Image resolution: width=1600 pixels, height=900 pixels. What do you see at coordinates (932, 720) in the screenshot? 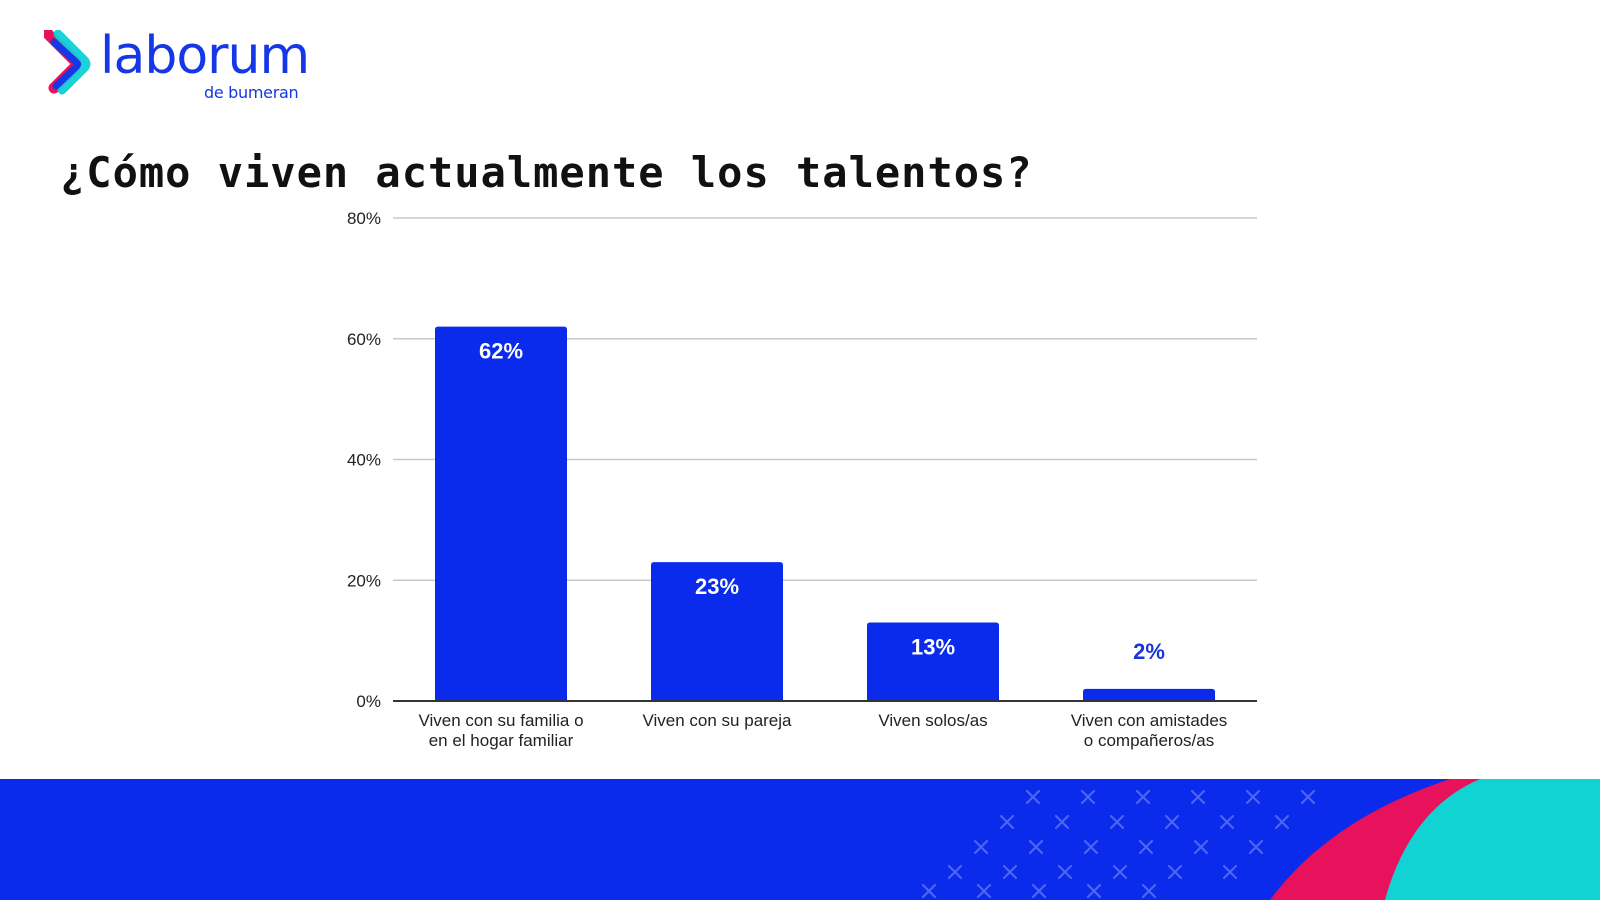
I see `category-label: Viven solos/as` at bounding box center [932, 720].